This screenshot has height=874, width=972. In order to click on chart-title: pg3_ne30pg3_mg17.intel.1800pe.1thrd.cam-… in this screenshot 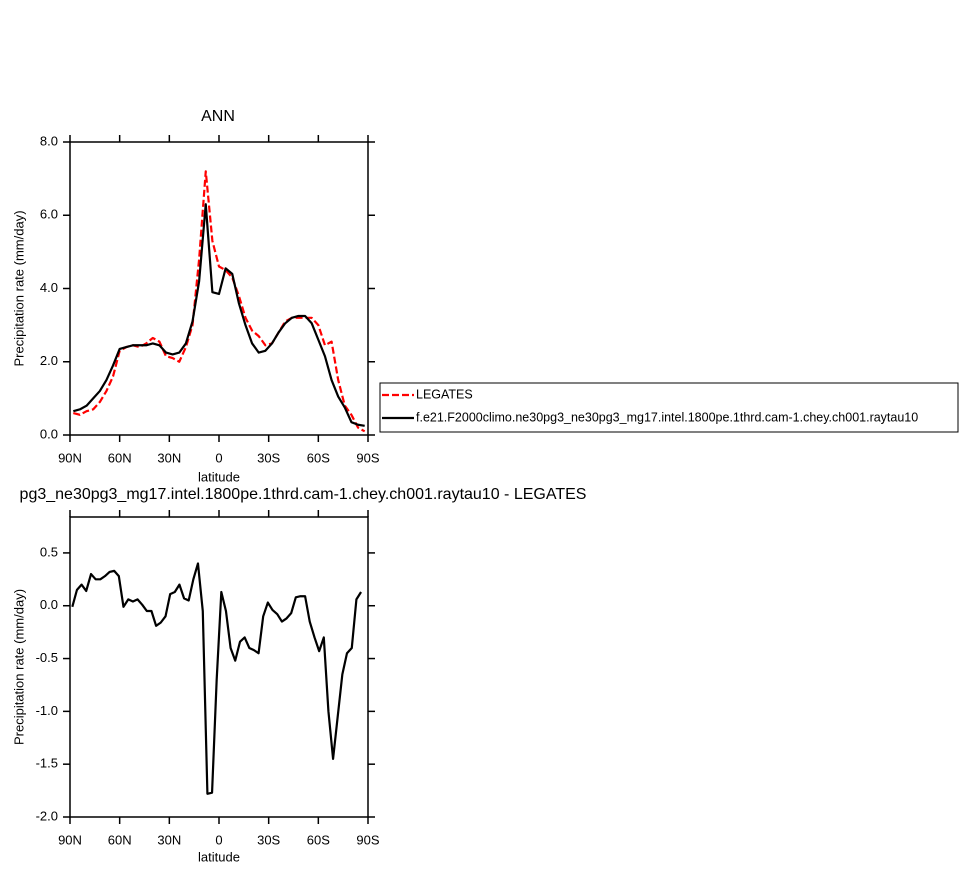, I will do `click(303, 494)`.